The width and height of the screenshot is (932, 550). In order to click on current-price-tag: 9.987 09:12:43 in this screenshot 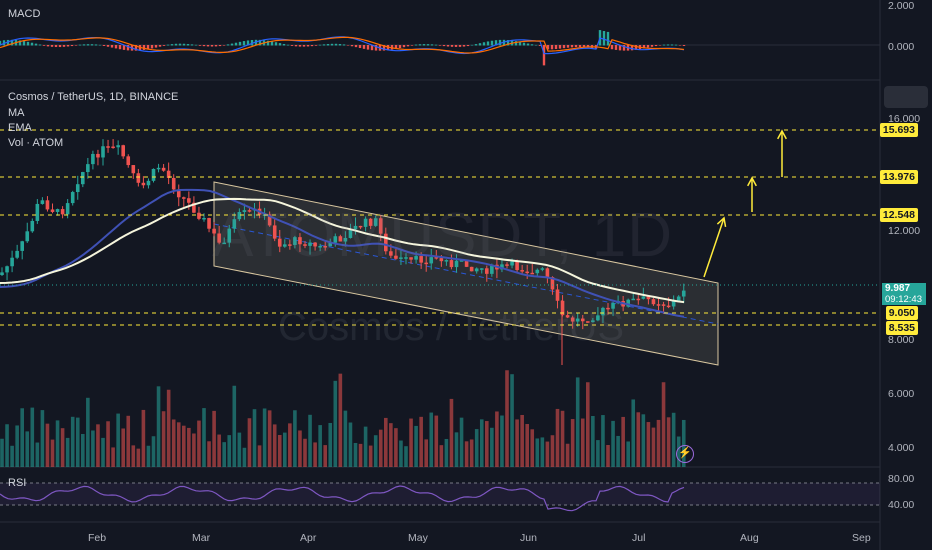, I will do `click(904, 294)`.